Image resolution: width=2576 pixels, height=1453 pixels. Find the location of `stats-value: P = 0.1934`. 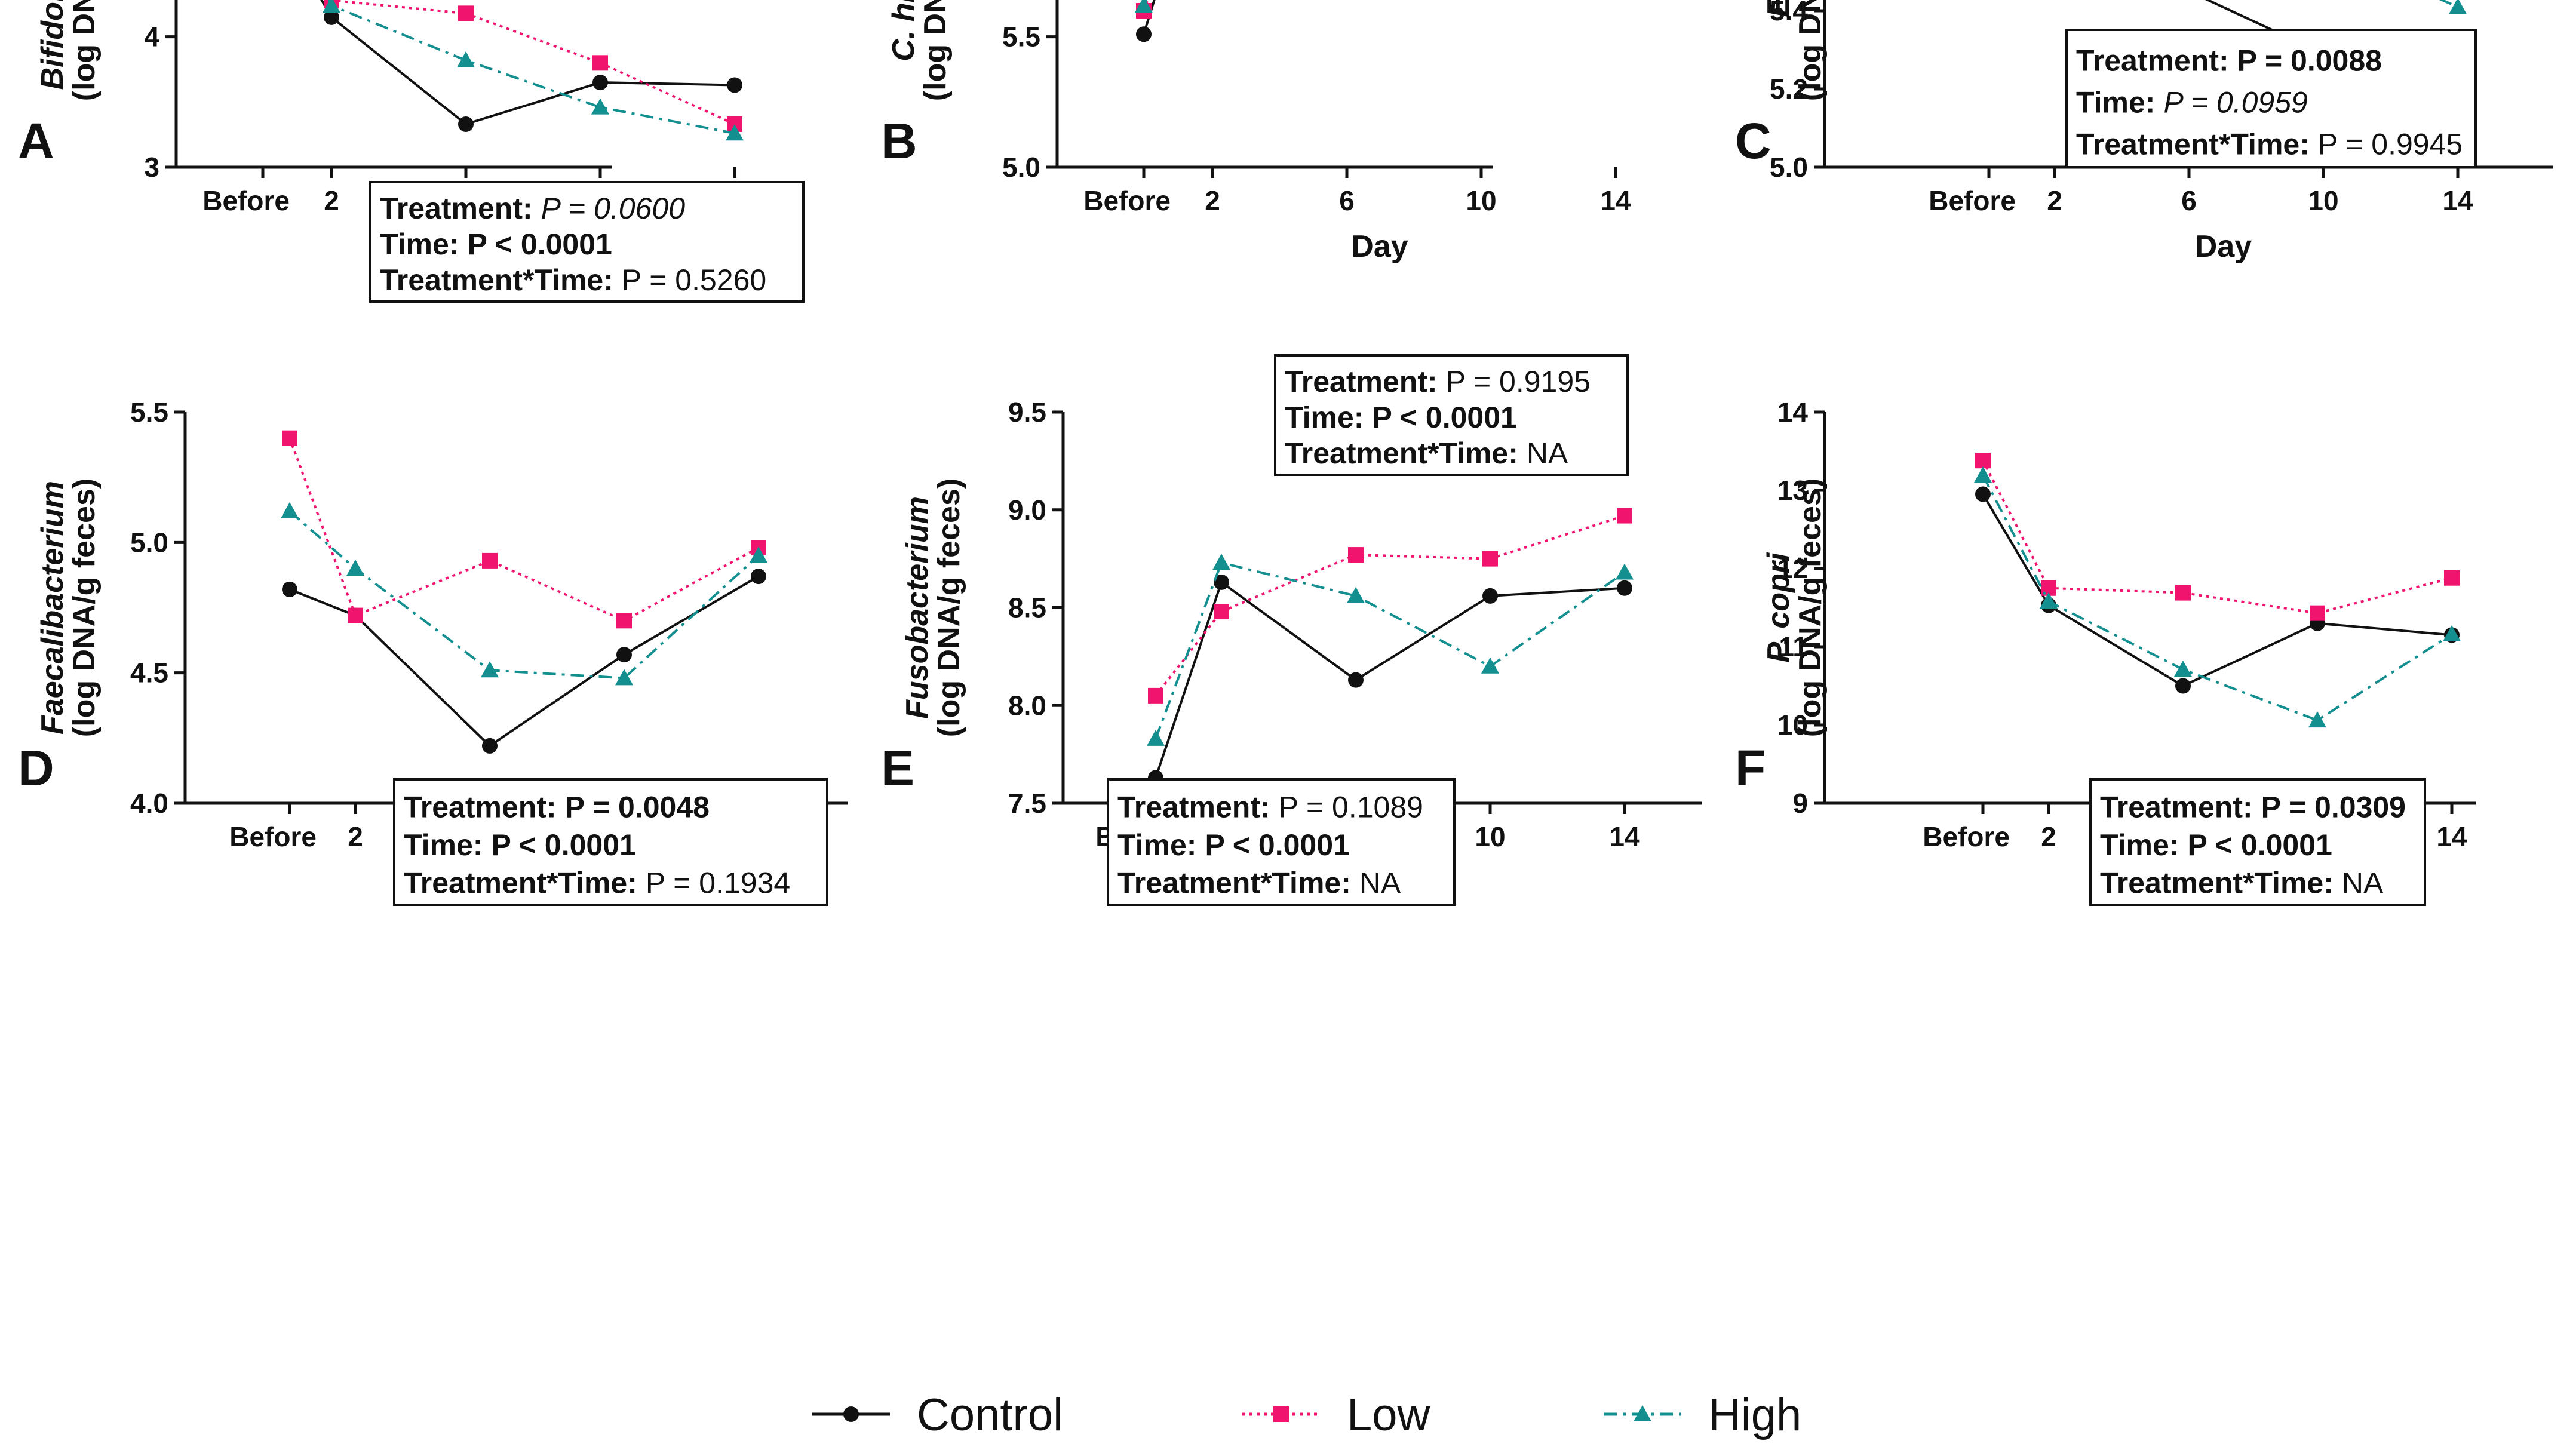

stats-value: P = 0.1934 is located at coordinates (718, 882).